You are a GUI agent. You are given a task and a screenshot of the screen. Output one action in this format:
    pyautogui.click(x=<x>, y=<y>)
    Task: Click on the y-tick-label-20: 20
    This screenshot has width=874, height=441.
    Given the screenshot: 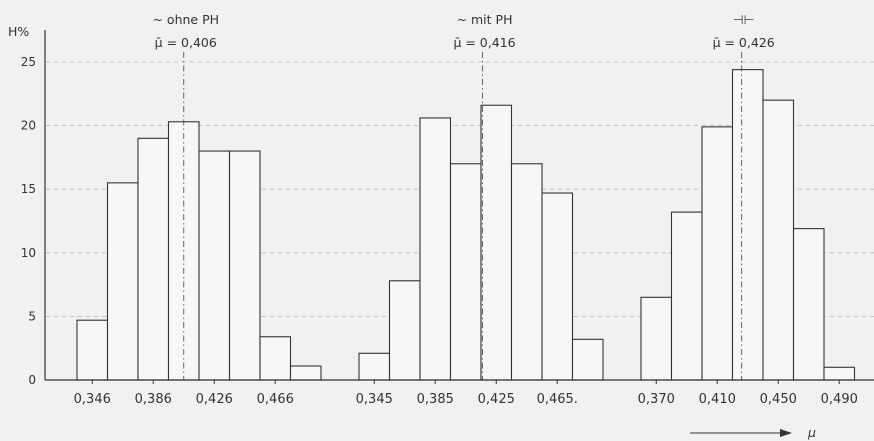 What is the action you would take?
    pyautogui.click(x=28, y=126)
    